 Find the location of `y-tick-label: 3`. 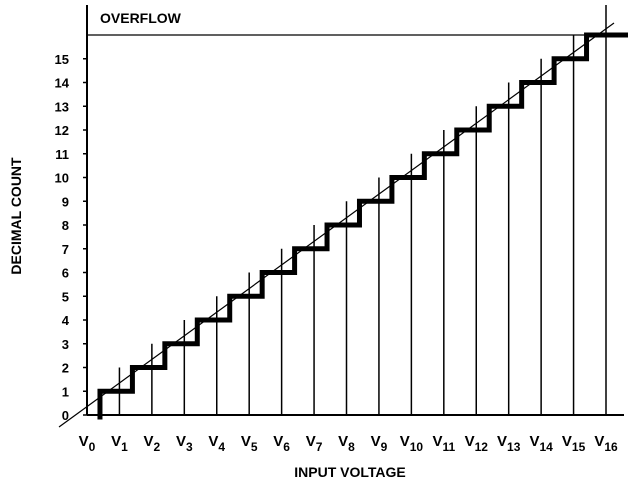

y-tick-label: 3 is located at coordinates (65, 344).